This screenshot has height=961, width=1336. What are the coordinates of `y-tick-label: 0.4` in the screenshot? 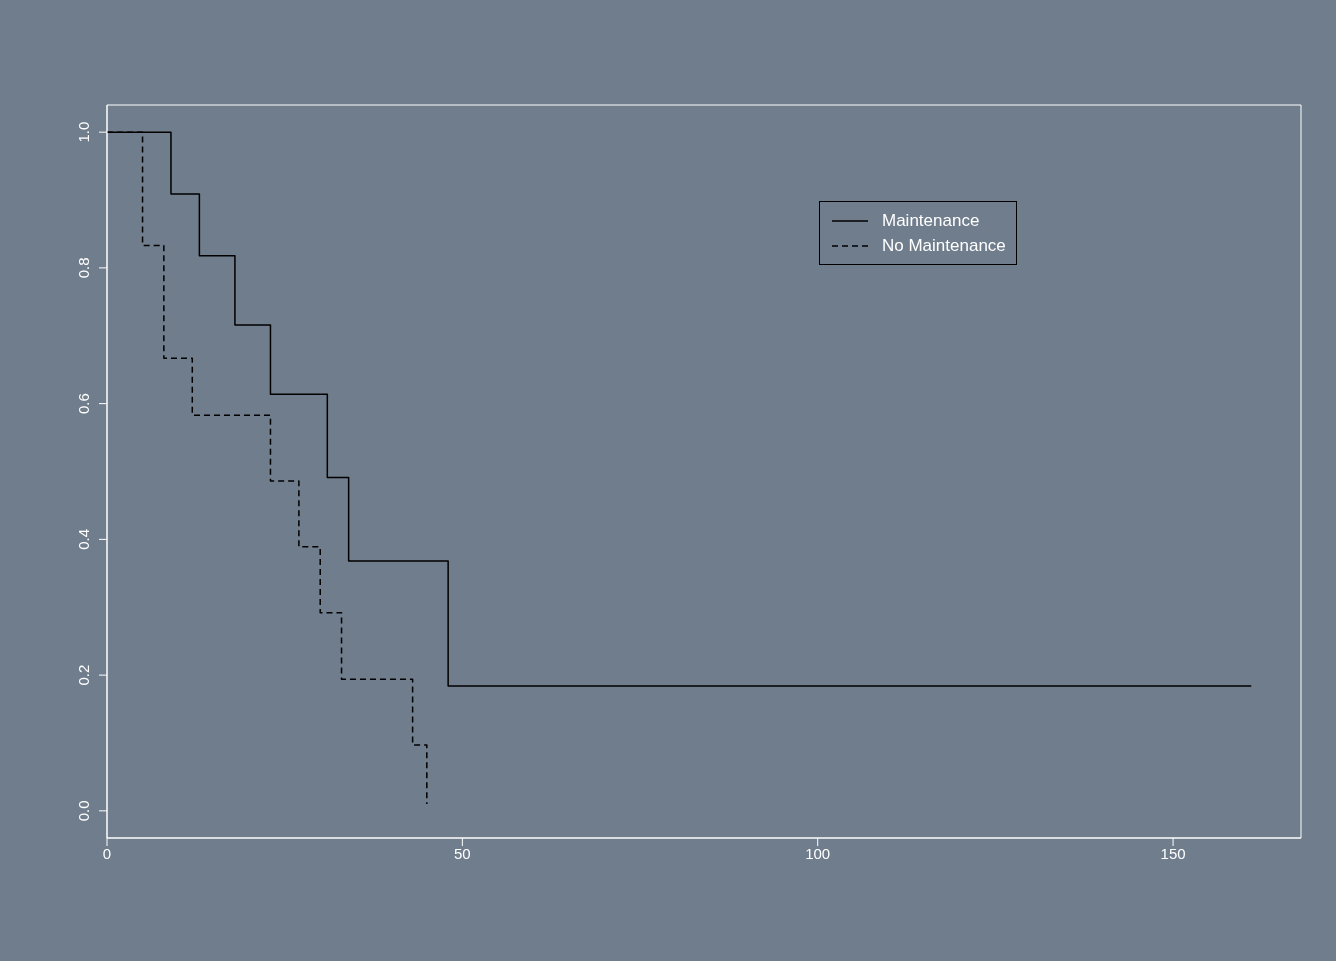 It's located at (83, 539).